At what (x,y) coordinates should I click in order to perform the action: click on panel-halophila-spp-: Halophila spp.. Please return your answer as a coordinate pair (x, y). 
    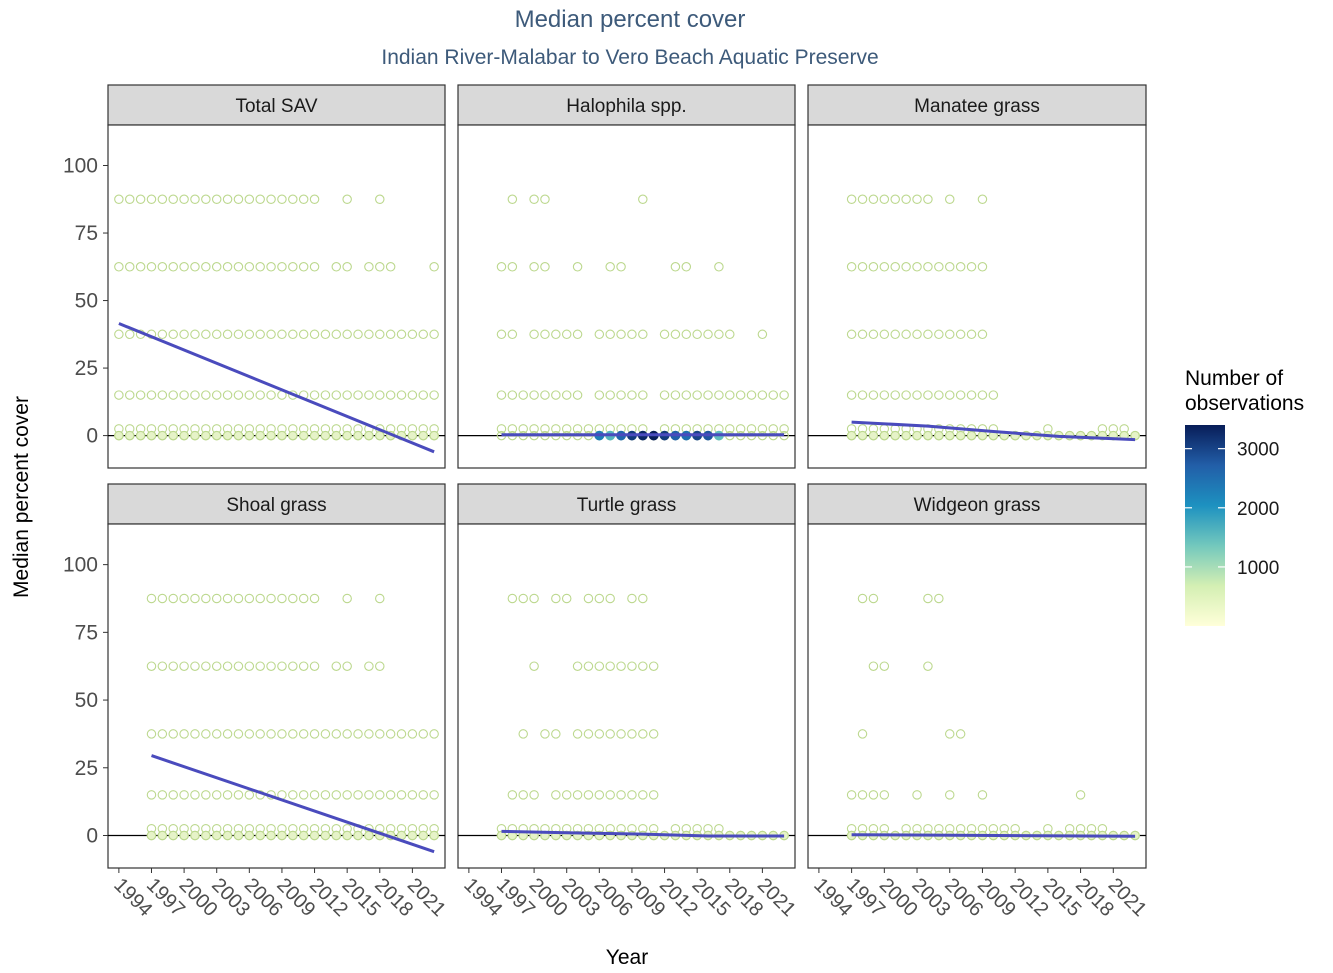
    Looking at the image, I should click on (626, 276).